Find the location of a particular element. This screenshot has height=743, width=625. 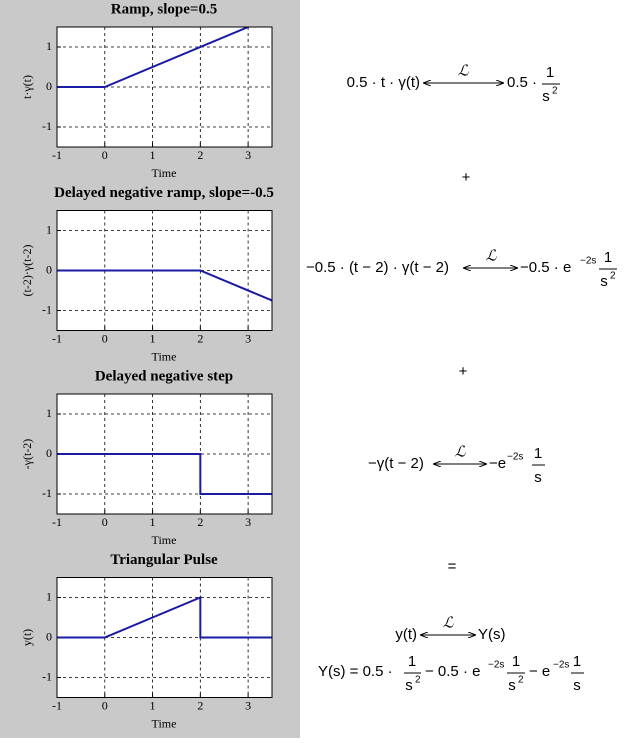

chart-title: Delayed negative step is located at coordinates (164, 376).